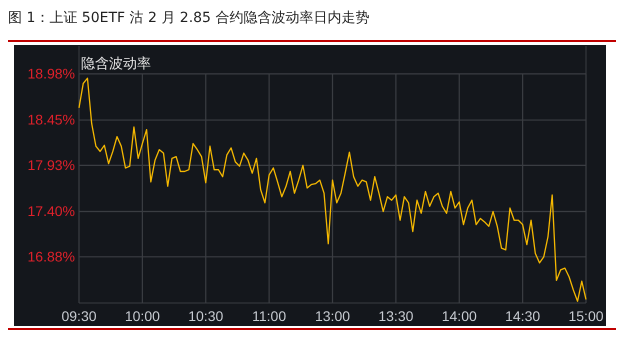 The width and height of the screenshot is (624, 356). What do you see at coordinates (269, 316) in the screenshot?
I see `x-tick-label: 11:00` at bounding box center [269, 316].